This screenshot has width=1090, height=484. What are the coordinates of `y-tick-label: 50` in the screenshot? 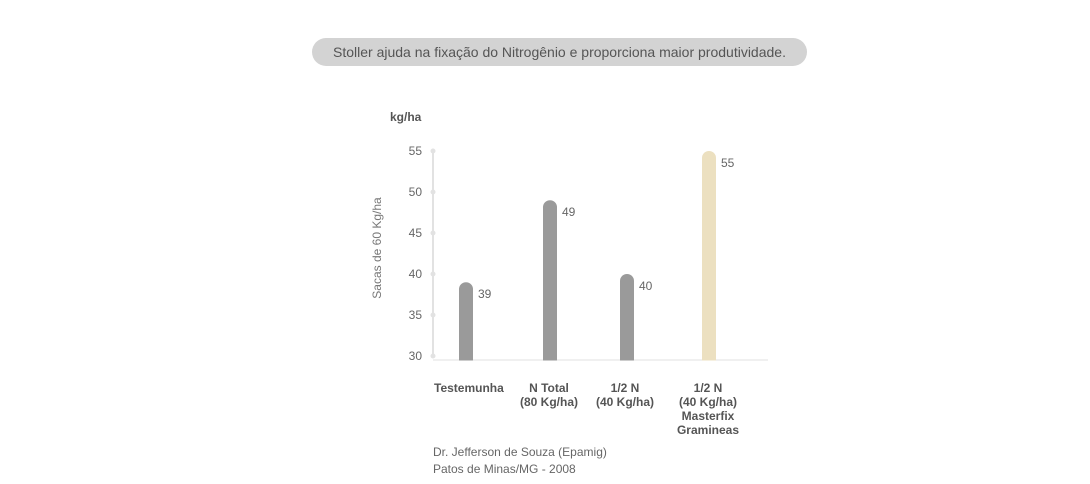 It's located at (416, 192).